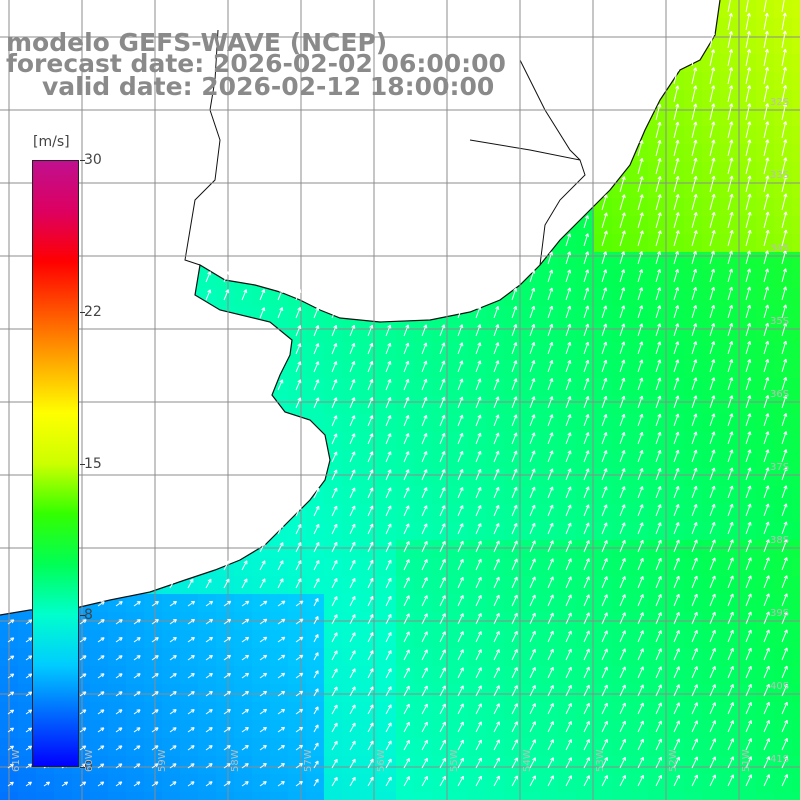 This screenshot has width=800, height=800. I want to click on longitude-label: 59W, so click(162, 760).